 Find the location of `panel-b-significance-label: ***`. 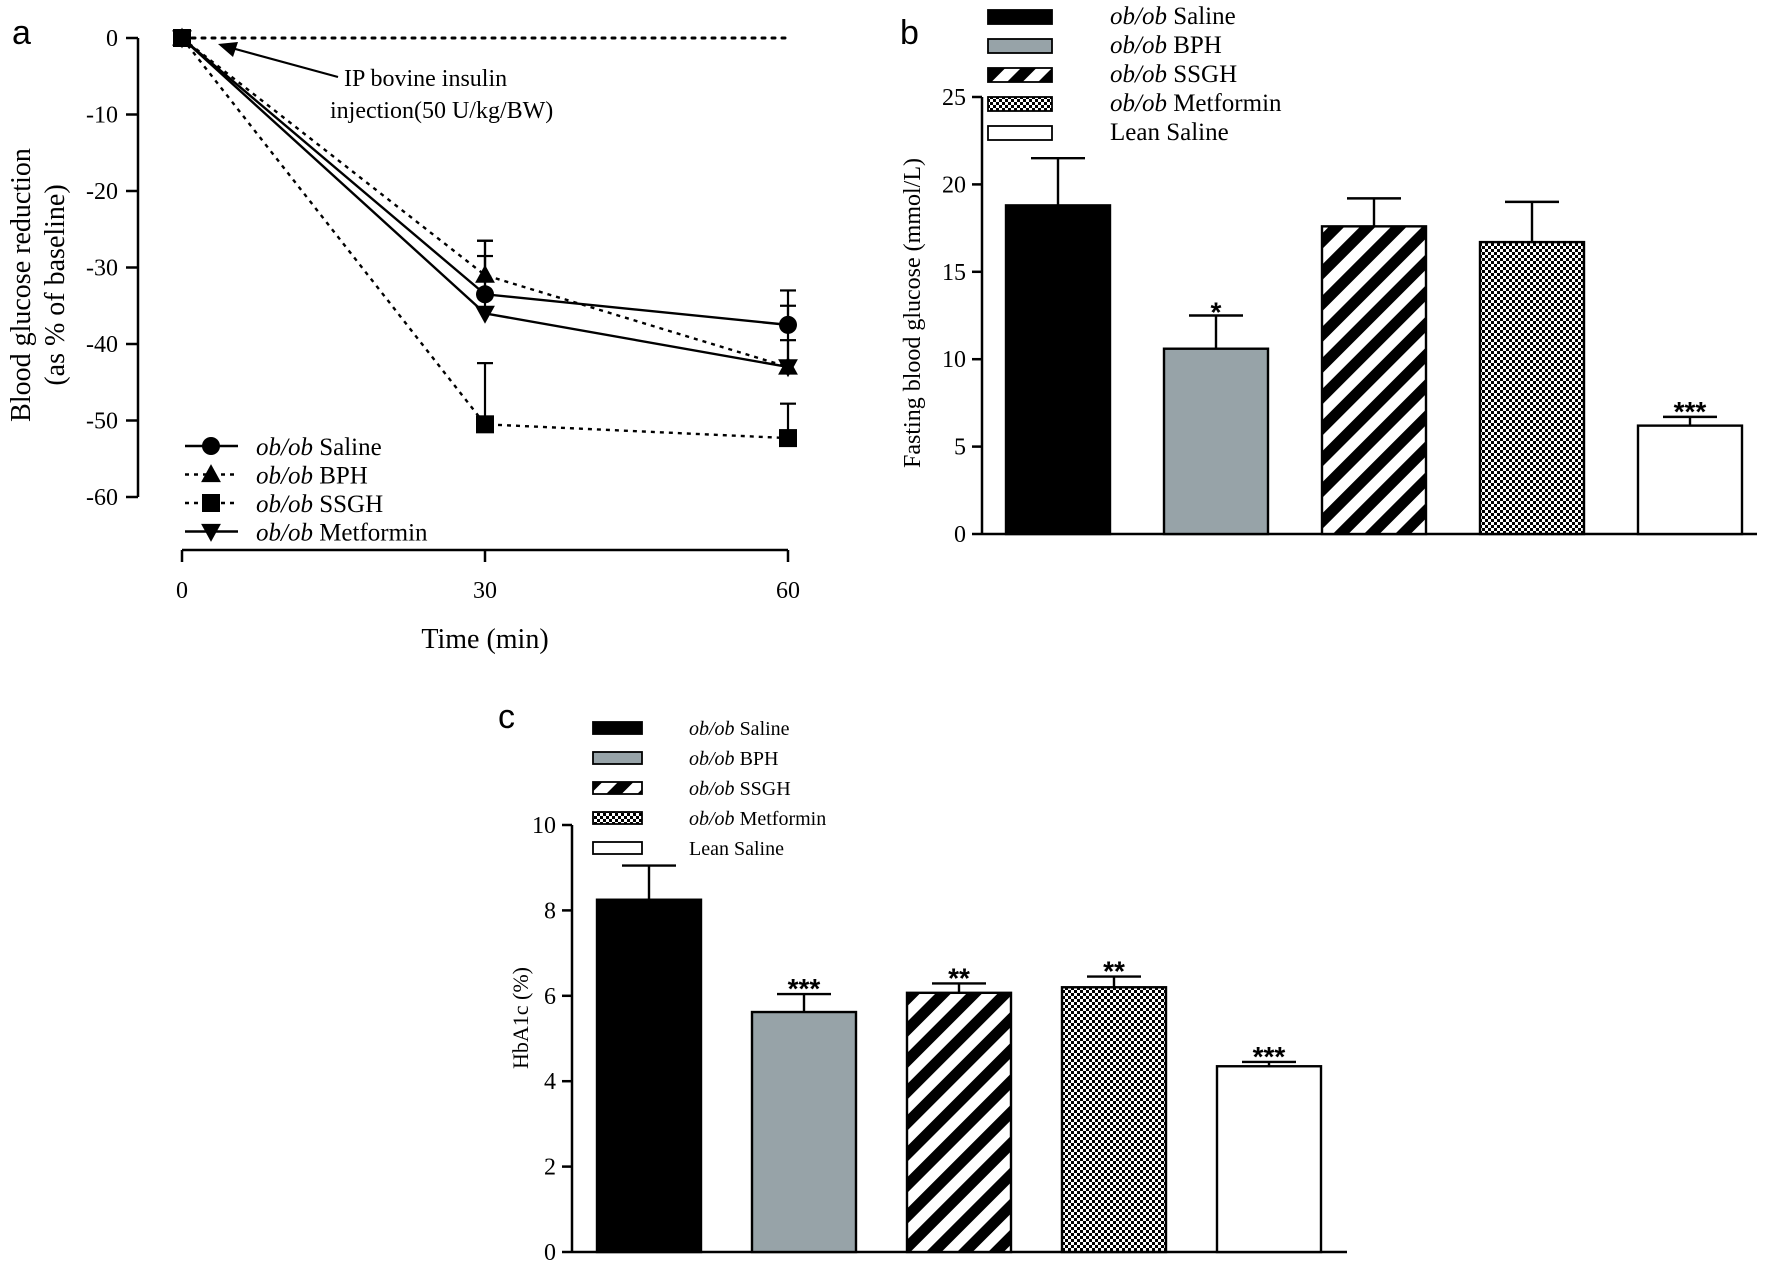

panel-b-significance-label: *** is located at coordinates (1690, 411).